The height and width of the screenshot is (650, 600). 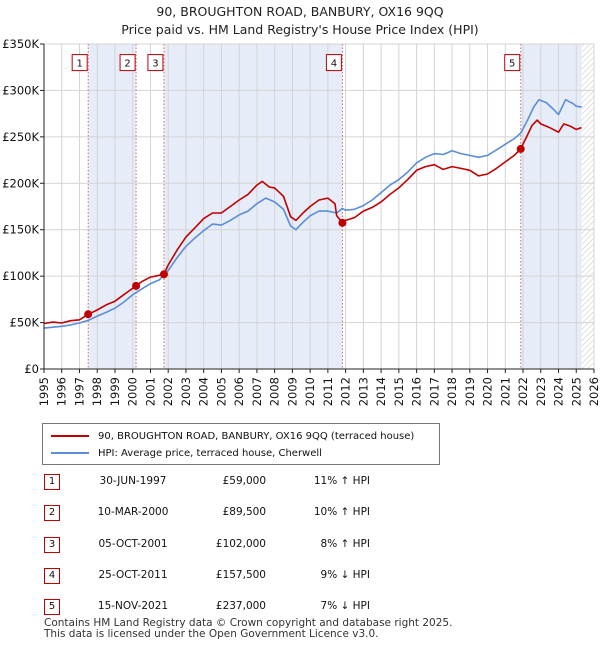 I want to click on sale-label-number: 2, so click(x=127, y=64).